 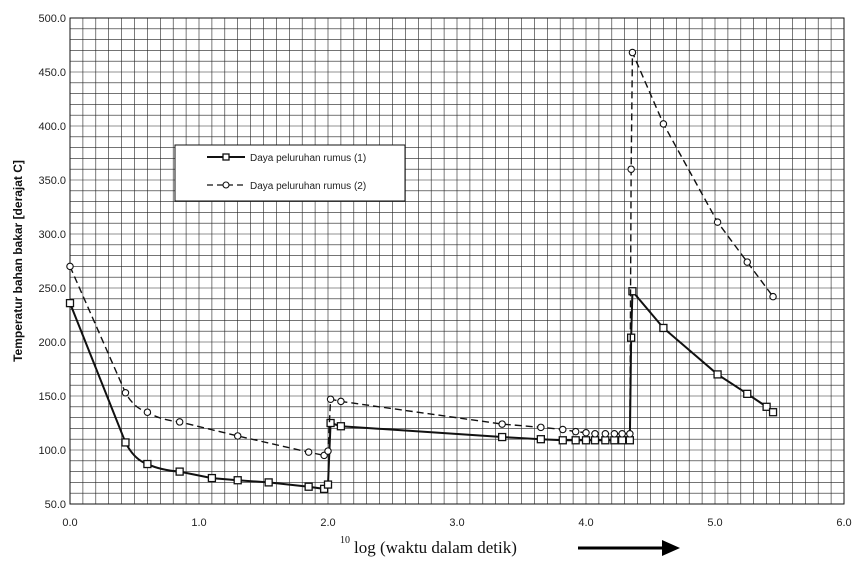 I want to click on x-axis-label-superscript: 10, so click(x=345, y=540).